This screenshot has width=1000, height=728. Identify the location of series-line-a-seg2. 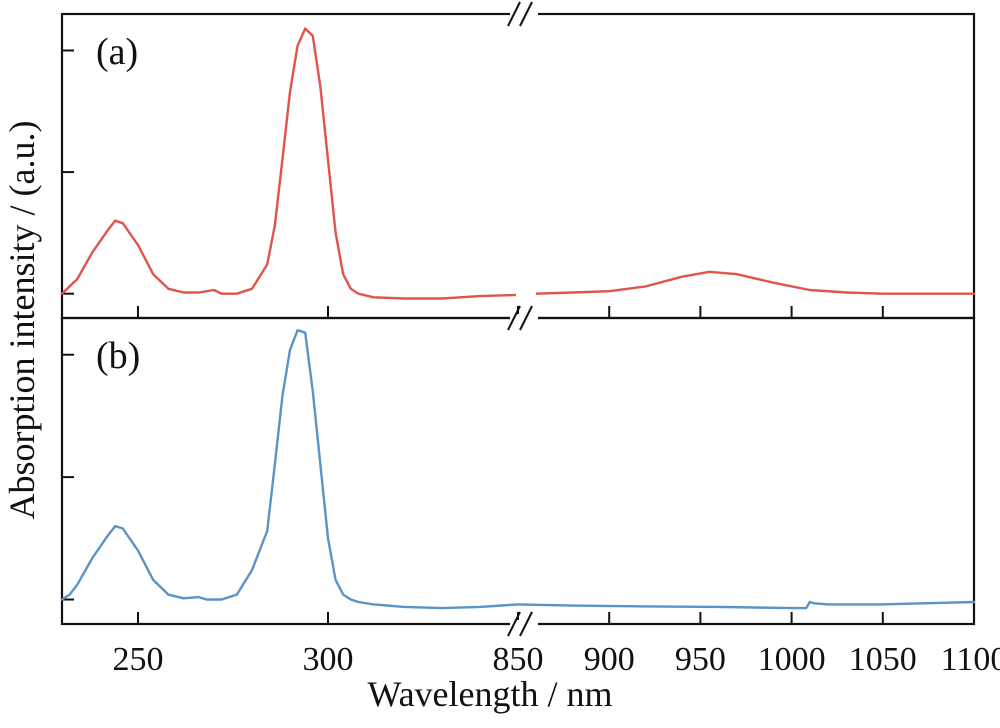
(746, 282).